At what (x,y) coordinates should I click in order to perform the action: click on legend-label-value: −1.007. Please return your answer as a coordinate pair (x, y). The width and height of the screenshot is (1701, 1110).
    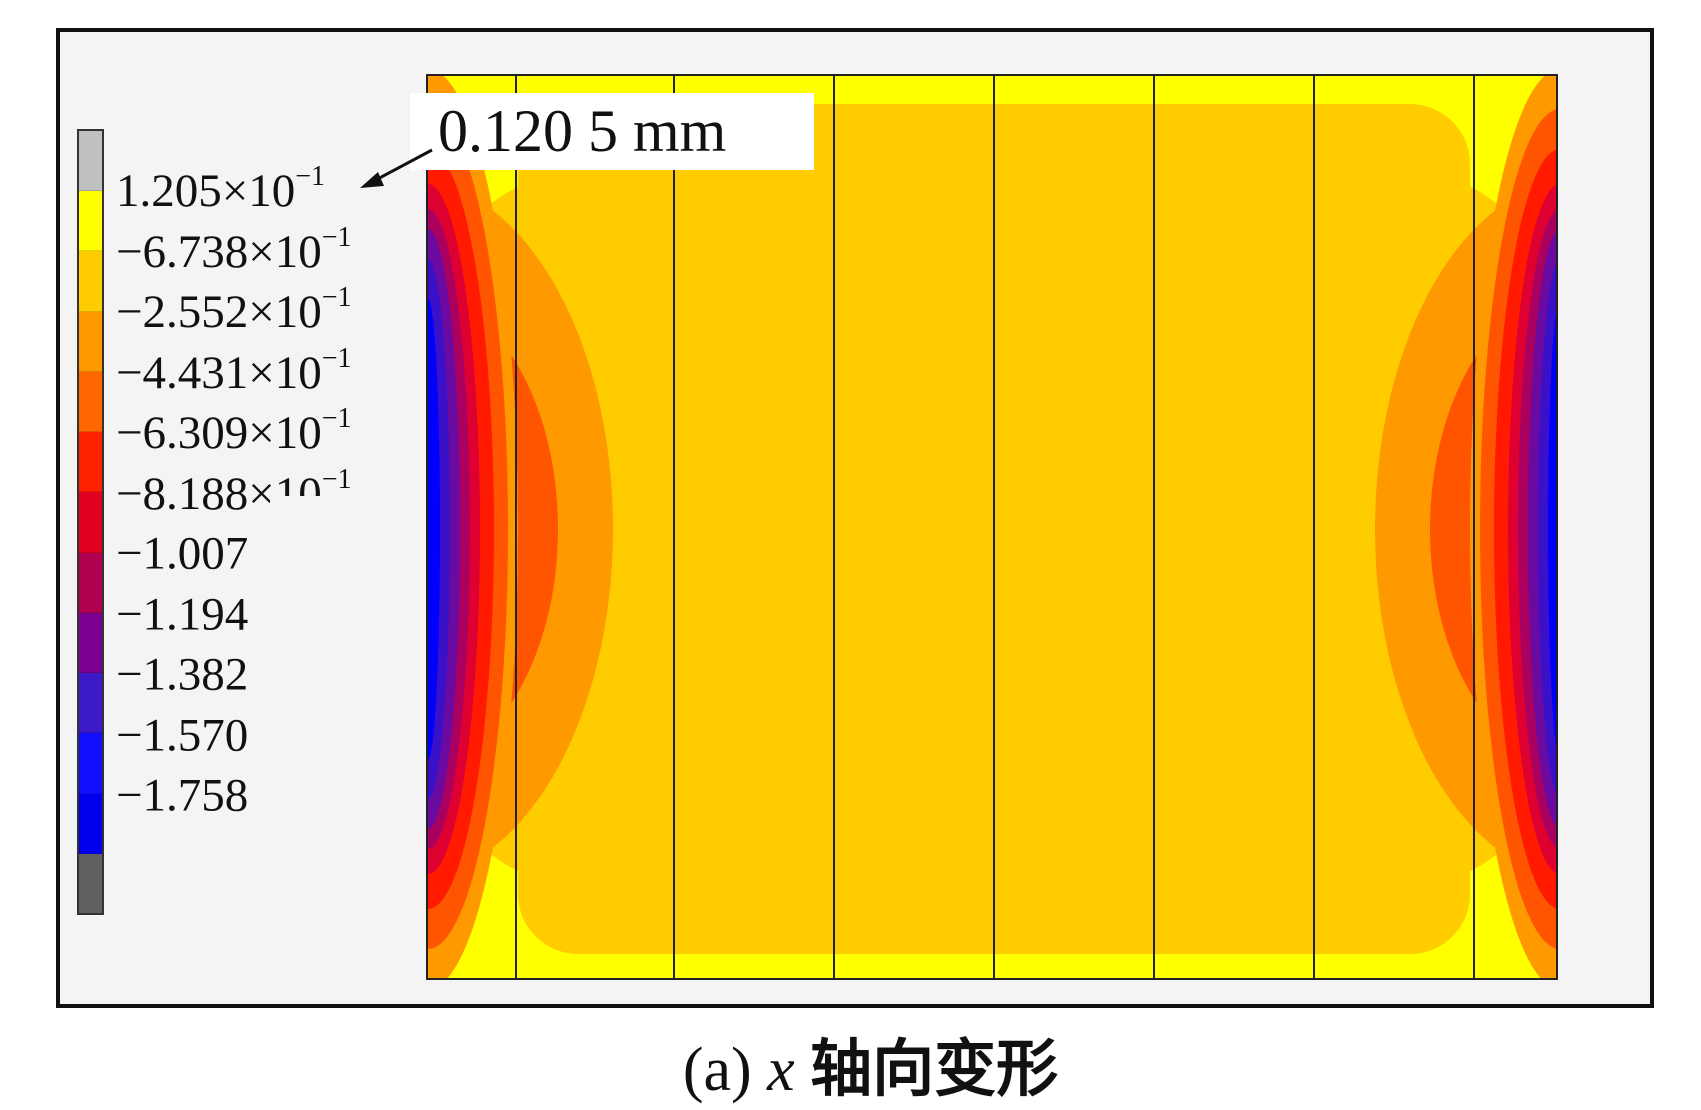
    Looking at the image, I should click on (182, 553).